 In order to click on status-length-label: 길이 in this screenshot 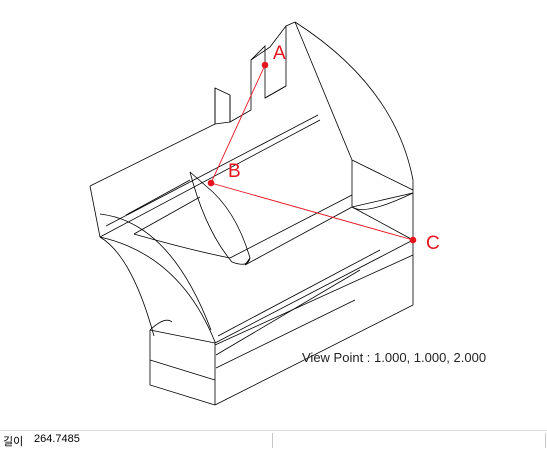, I will do `click(13, 441)`.